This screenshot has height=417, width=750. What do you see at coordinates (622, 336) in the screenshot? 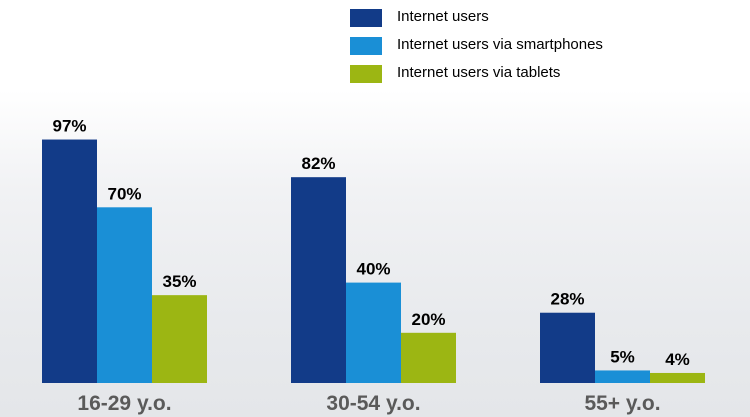
I see `bar-group-55-y-o: 28% 5% 4%` at bounding box center [622, 336].